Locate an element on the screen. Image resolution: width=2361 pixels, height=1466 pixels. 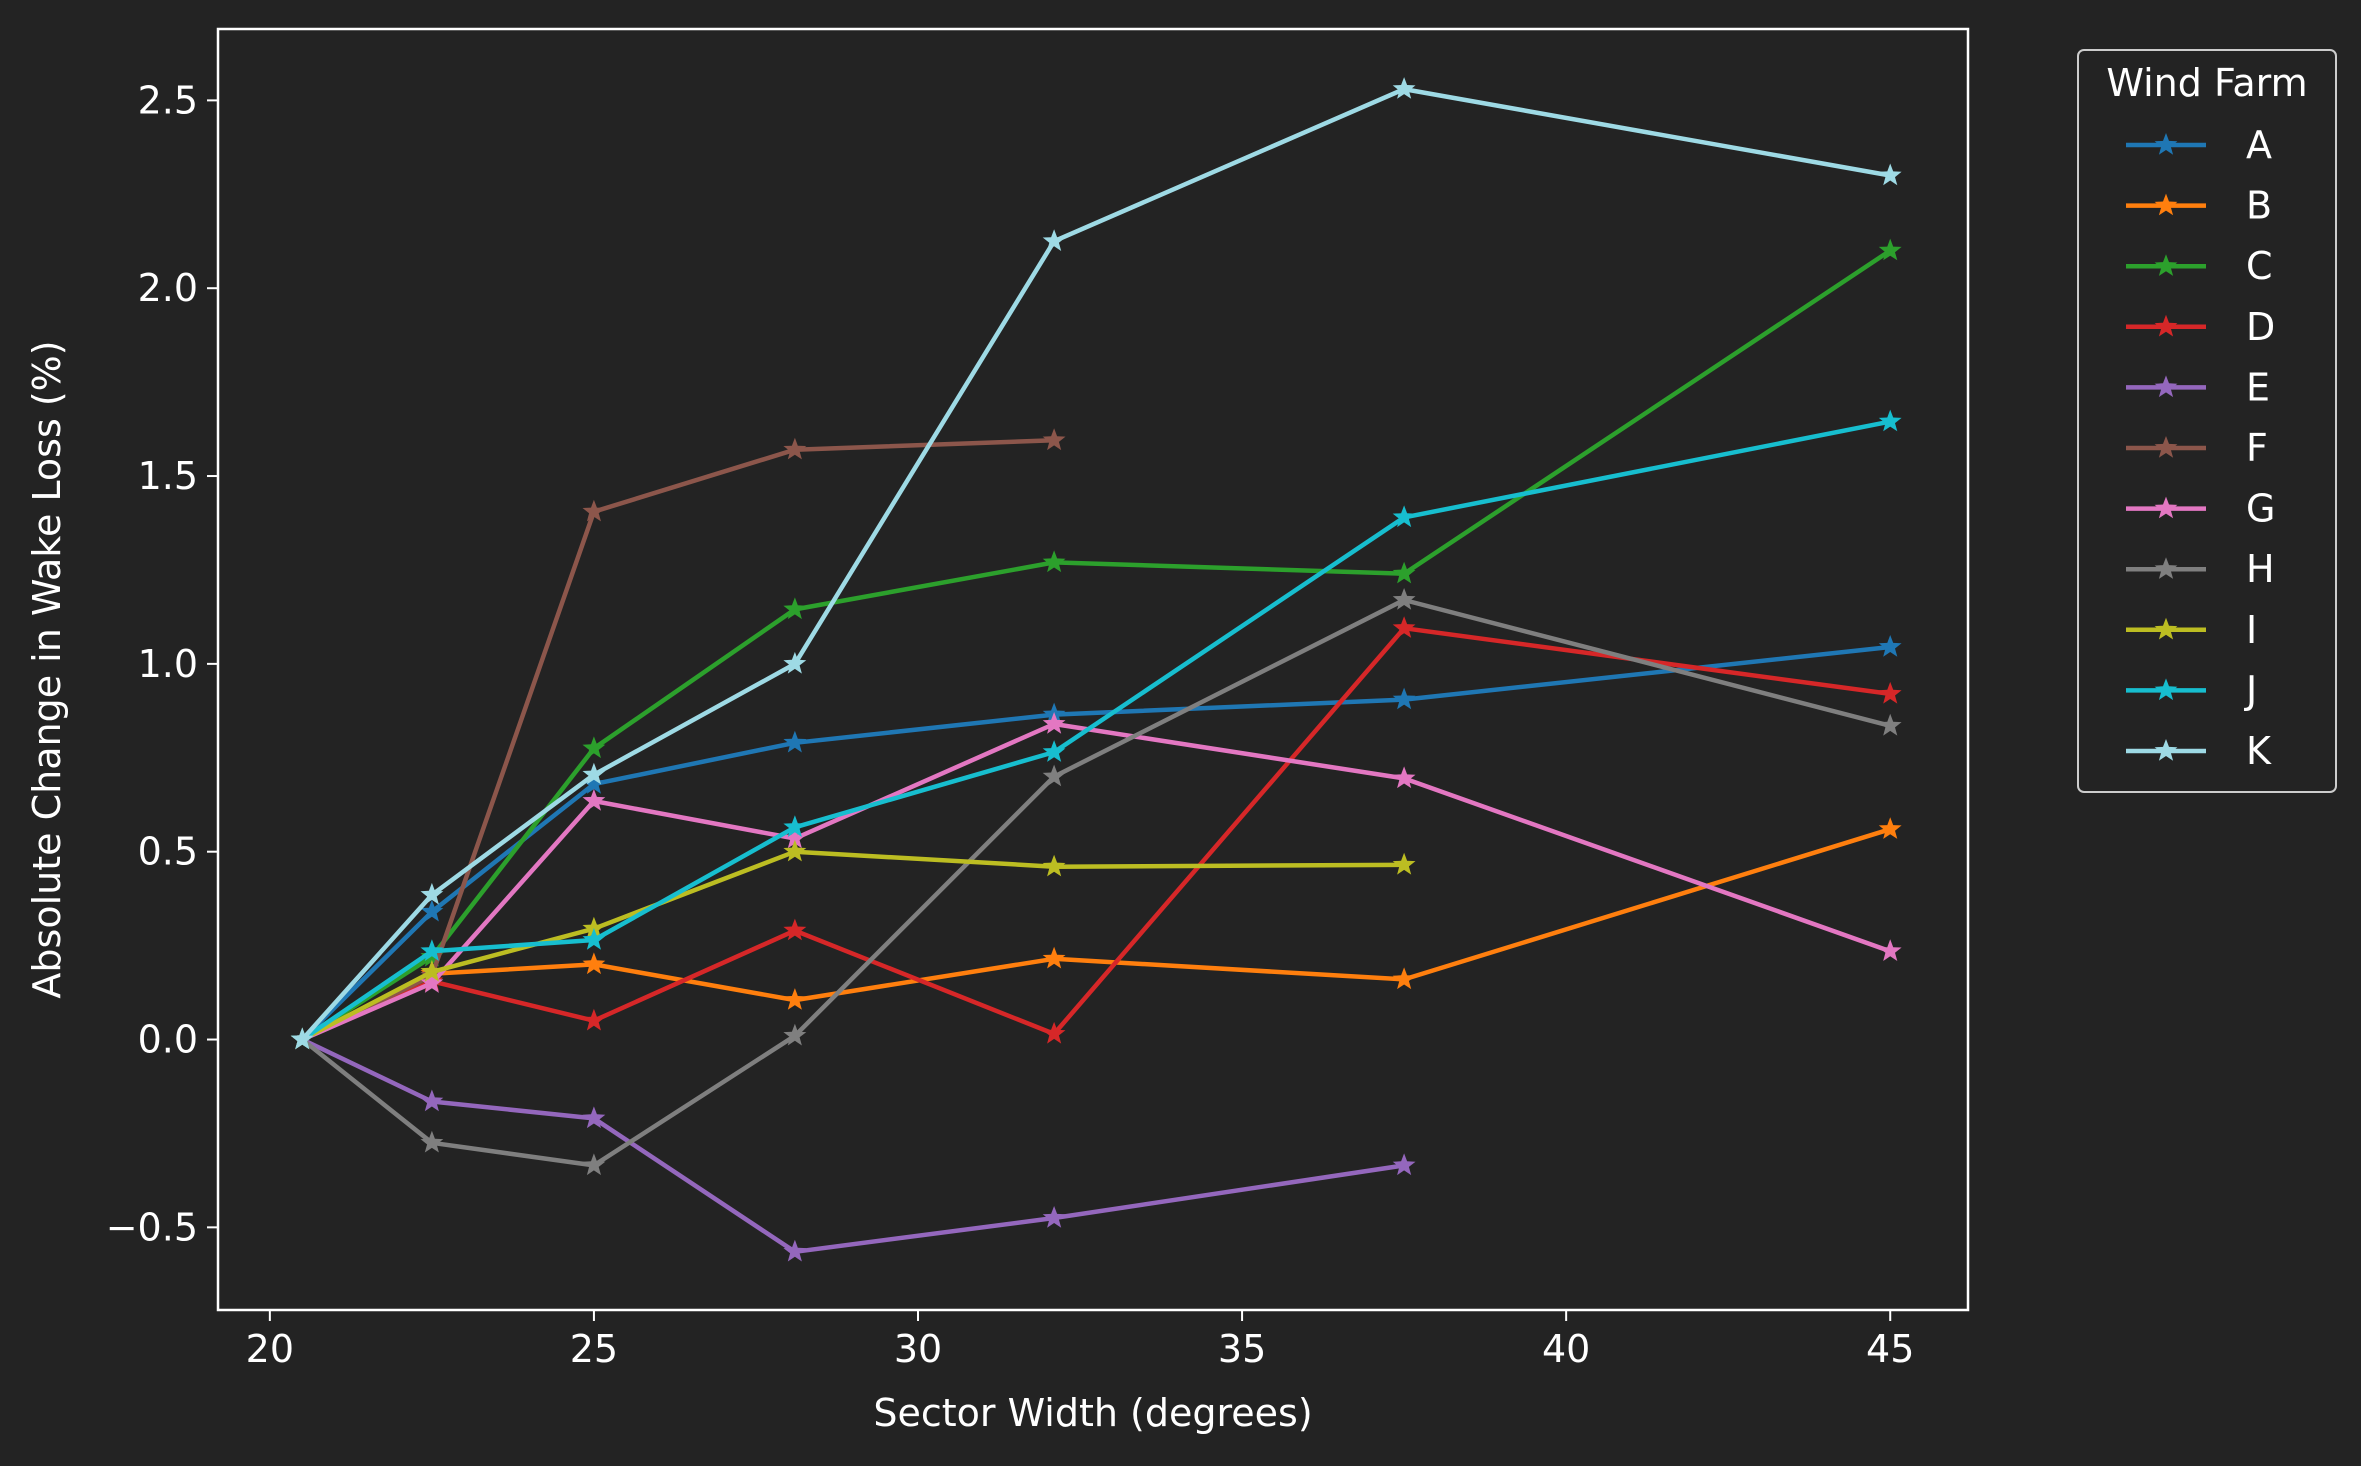
legend-title: Wind Farm is located at coordinates (2206, 83).